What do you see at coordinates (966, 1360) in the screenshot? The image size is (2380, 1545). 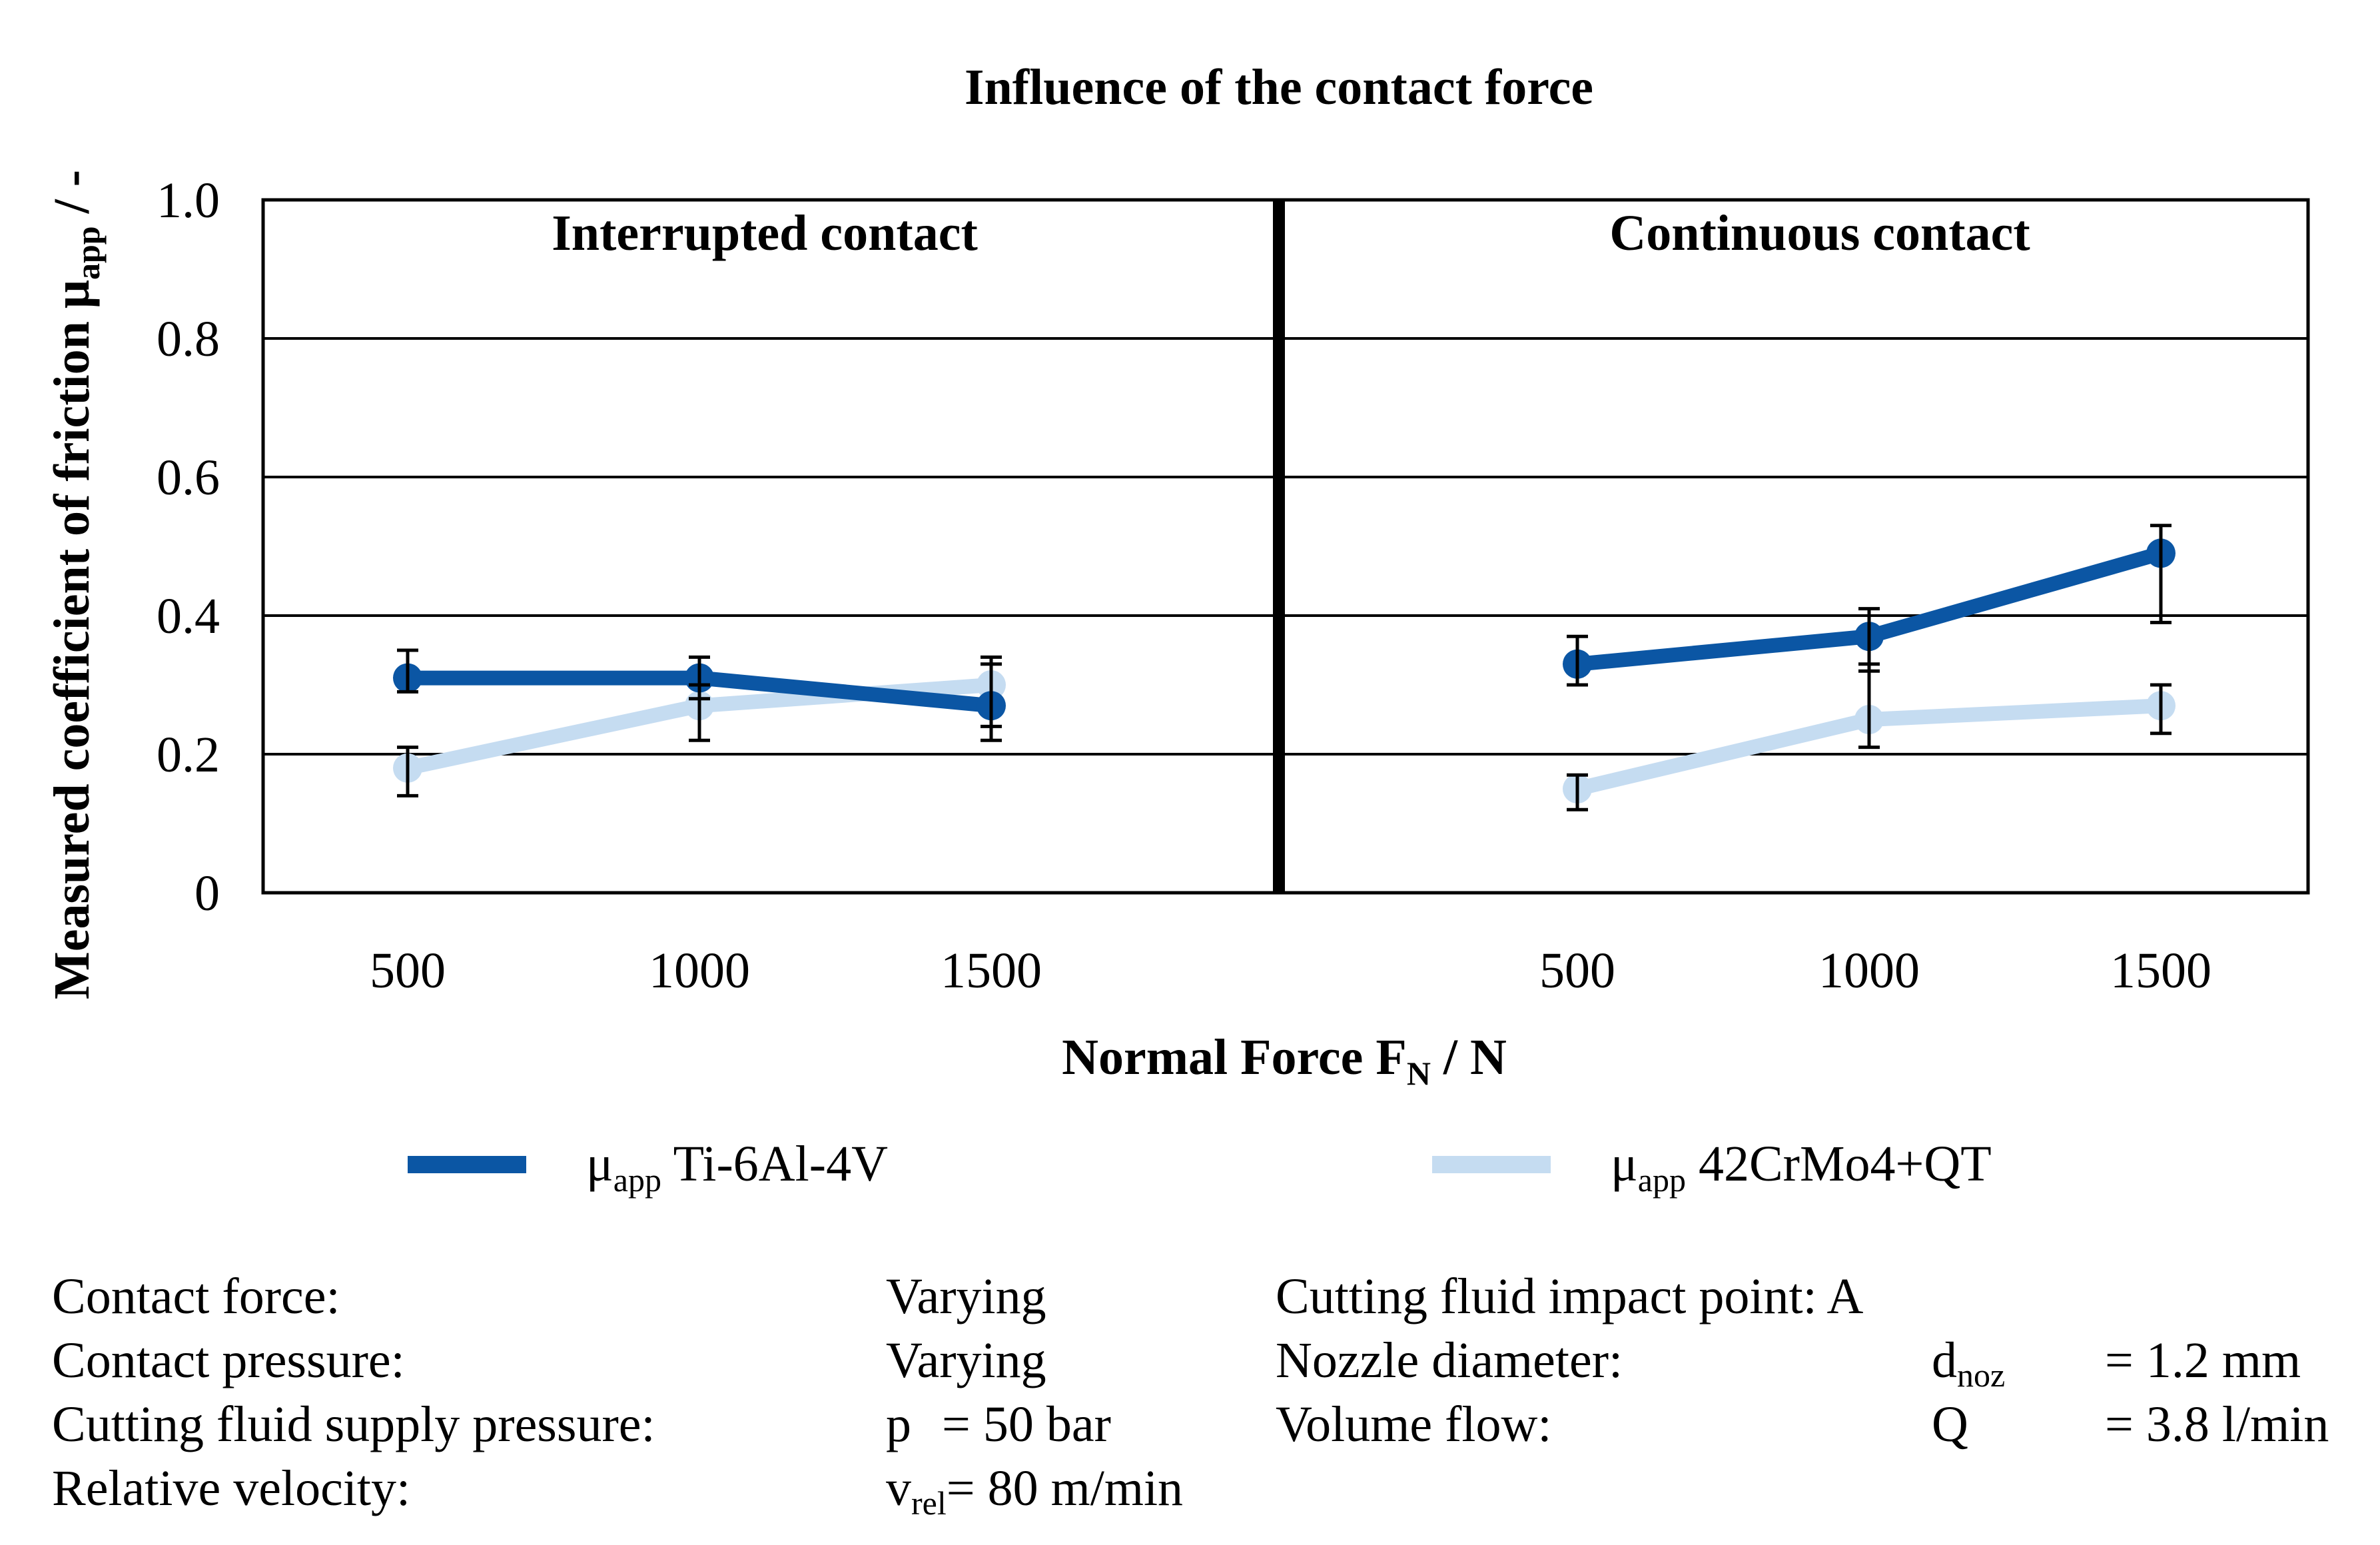 I see `param-value-contact-pressure: Varying` at bounding box center [966, 1360].